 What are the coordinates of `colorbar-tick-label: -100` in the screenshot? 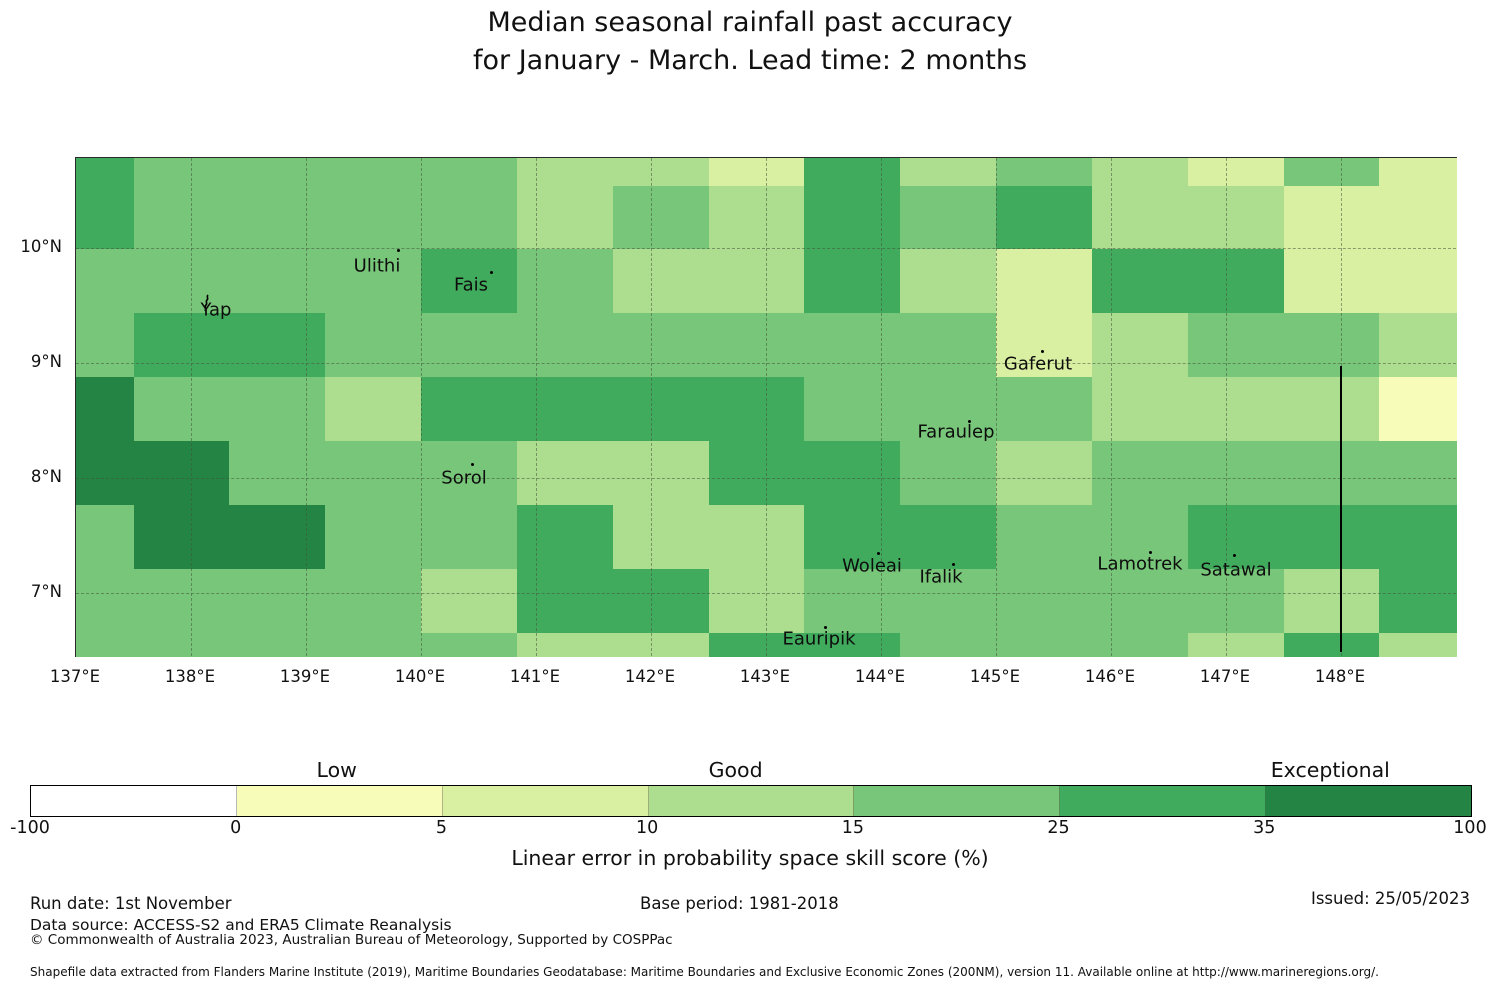 It's located at (30, 828).